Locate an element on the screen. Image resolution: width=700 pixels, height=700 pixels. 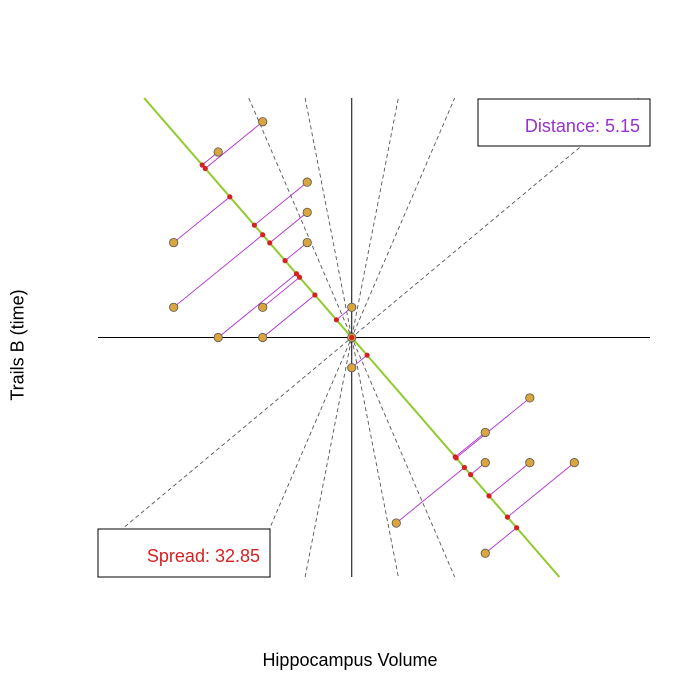
guide-line is located at coordinates (351, 337).